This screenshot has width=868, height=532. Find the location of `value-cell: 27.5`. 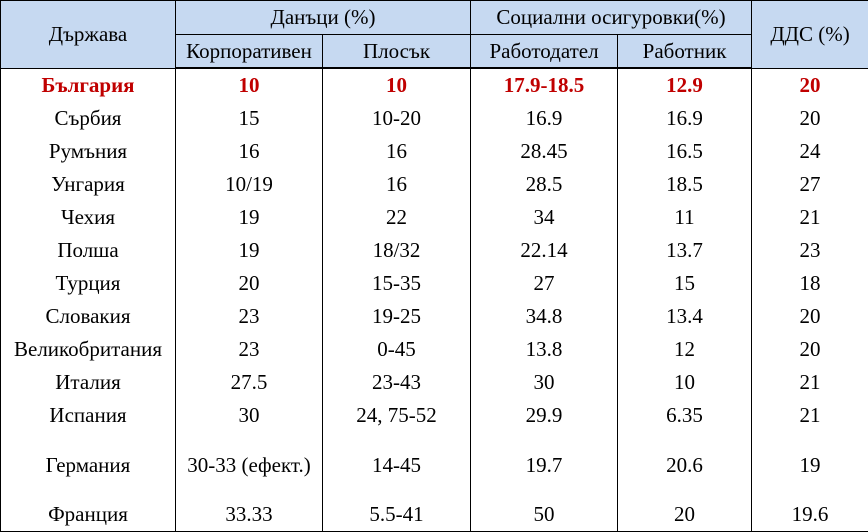

value-cell: 27.5 is located at coordinates (249, 382).